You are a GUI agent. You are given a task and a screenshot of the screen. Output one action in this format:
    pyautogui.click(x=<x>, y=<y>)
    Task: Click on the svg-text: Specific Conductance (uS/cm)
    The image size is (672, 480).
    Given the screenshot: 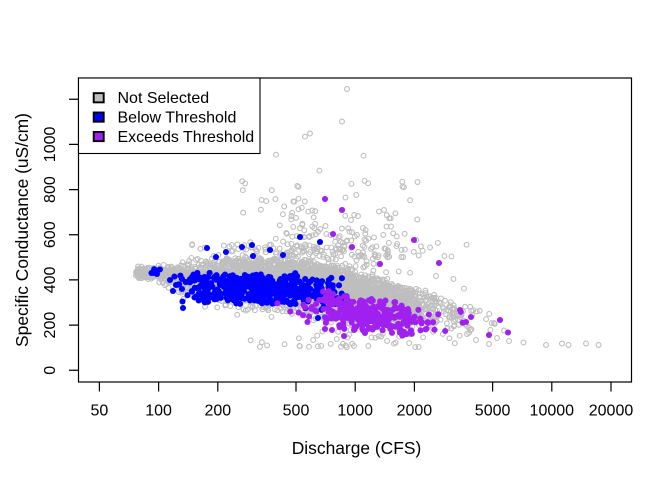 What is the action you would take?
    pyautogui.click(x=22, y=230)
    